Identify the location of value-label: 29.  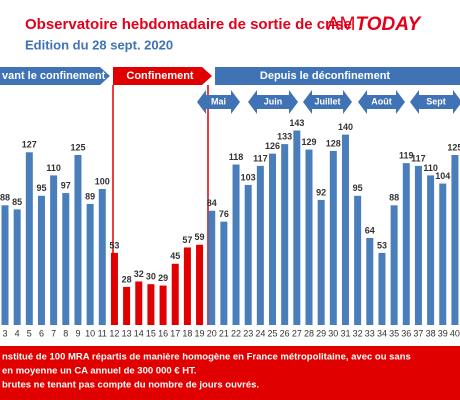
(163, 278).